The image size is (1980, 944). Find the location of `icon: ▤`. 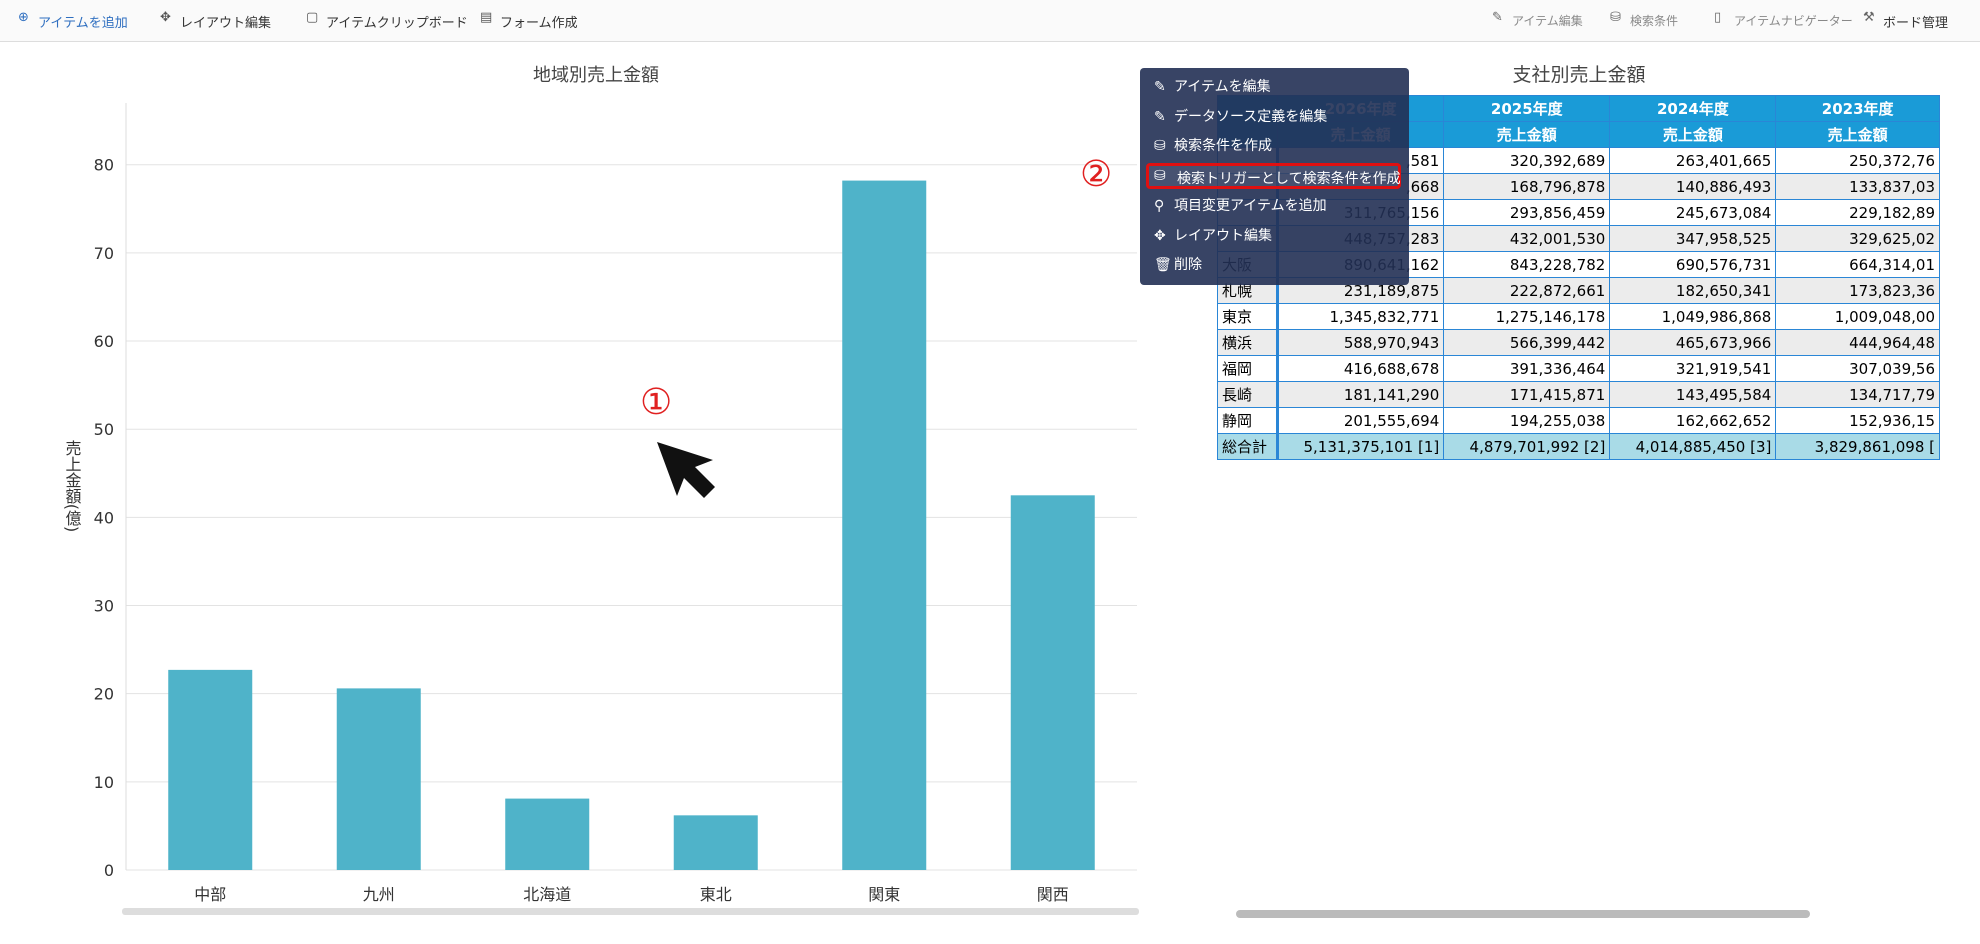

icon: ▤ is located at coordinates (486, 17).